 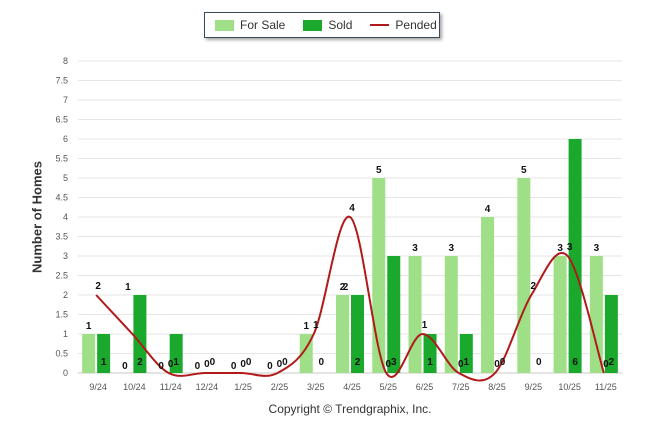 What do you see at coordinates (61, 120) in the screenshot?
I see `y-tick-label: 6.5` at bounding box center [61, 120].